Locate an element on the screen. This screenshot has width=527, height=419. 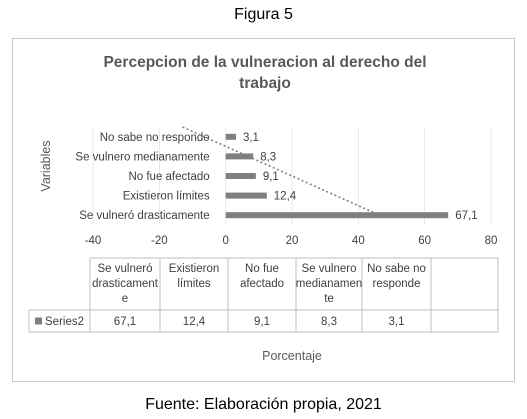
legend-key is located at coordinates (38, 321).